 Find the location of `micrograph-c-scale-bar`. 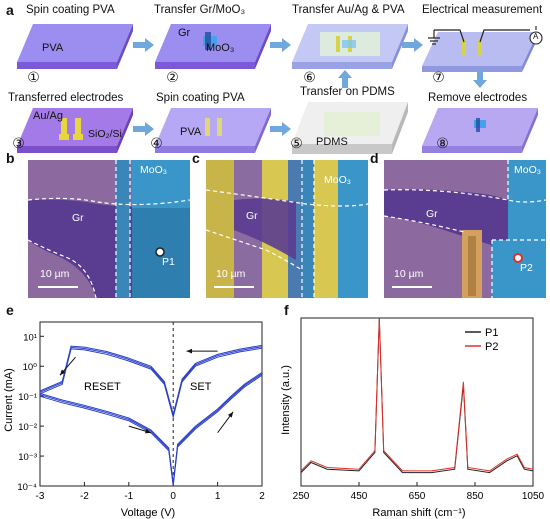

micrograph-c-scale-bar is located at coordinates (234, 287).